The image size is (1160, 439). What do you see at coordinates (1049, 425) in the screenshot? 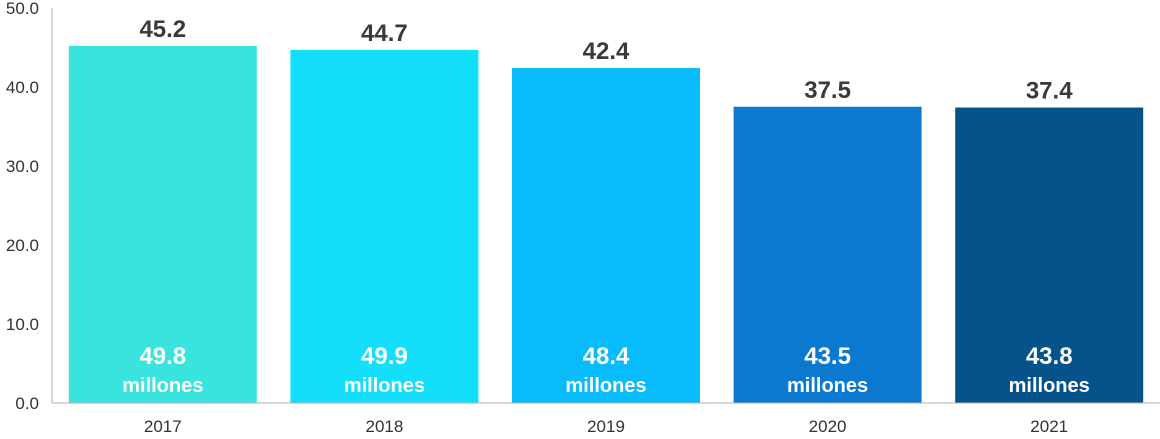
I see `x-tick-label: 2021` at bounding box center [1049, 425].